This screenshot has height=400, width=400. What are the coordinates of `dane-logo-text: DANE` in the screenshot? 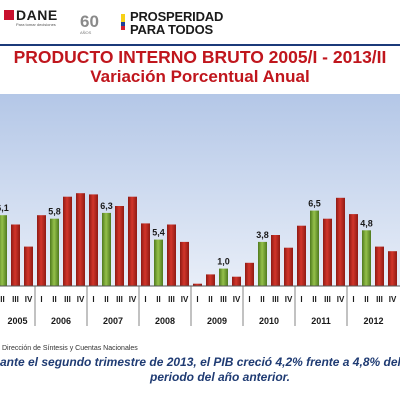 It's located at (37, 15).